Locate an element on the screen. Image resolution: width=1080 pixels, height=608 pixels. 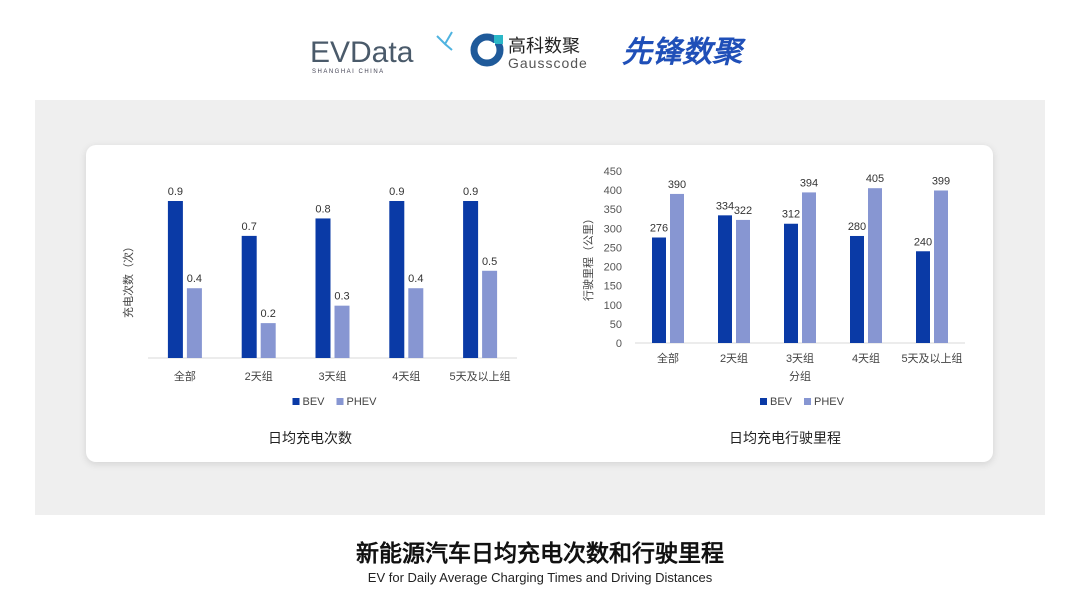
xianfeng-logo: 先锋数聚 is located at coordinates (684, 52).